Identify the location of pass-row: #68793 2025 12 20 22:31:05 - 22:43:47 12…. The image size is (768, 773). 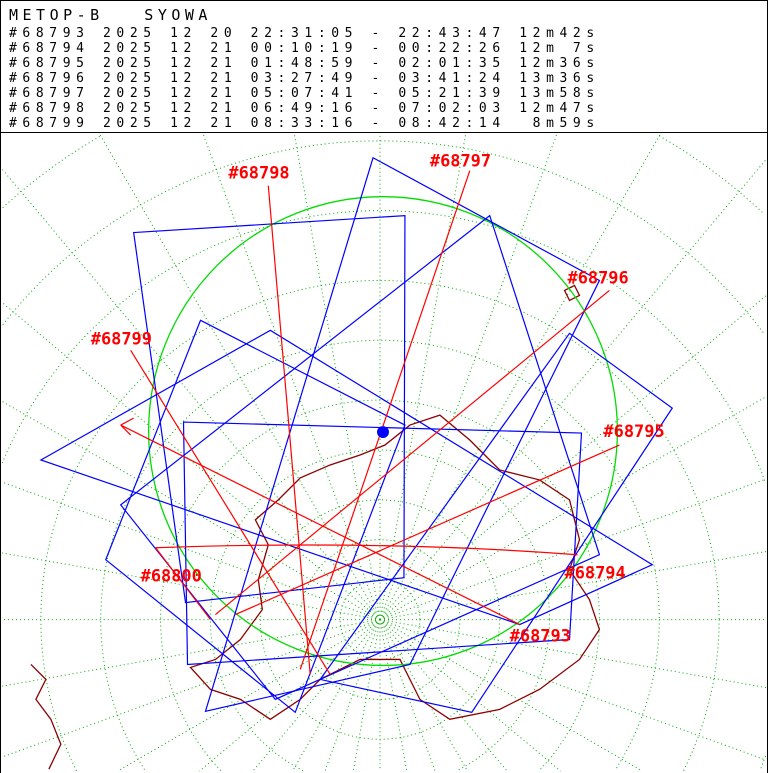
(304, 33).